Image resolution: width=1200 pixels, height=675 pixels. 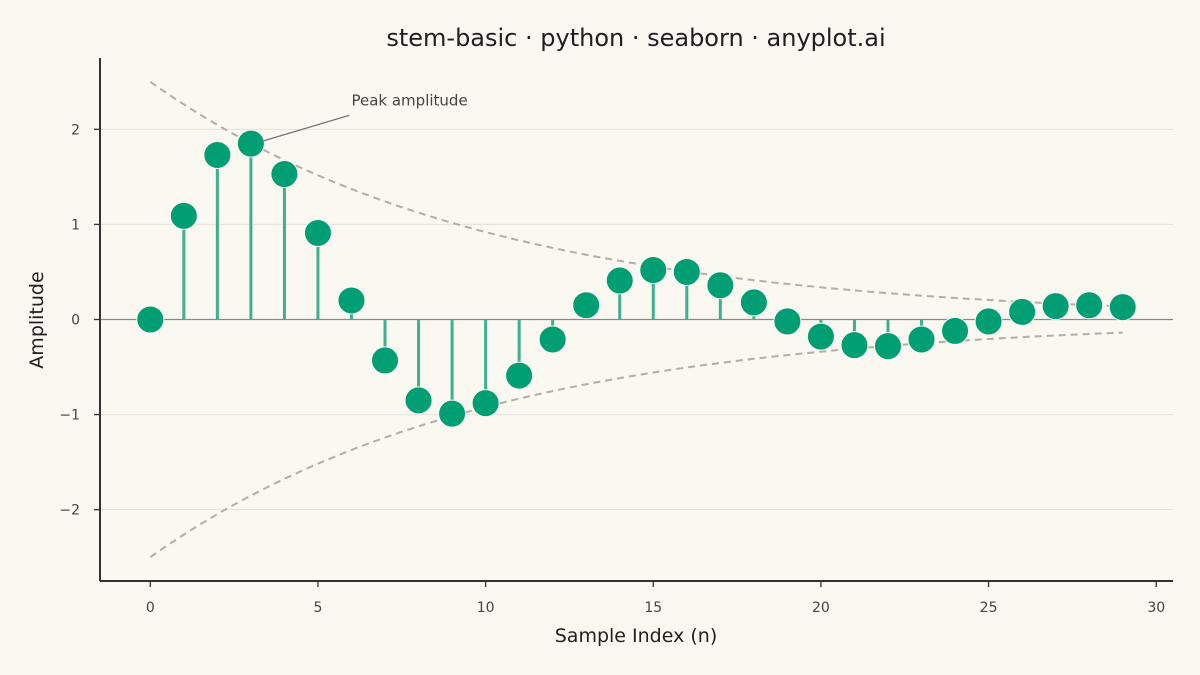 What do you see at coordinates (364, 117) in the screenshot?
I see `annotation: Peak amplitude` at bounding box center [364, 117].